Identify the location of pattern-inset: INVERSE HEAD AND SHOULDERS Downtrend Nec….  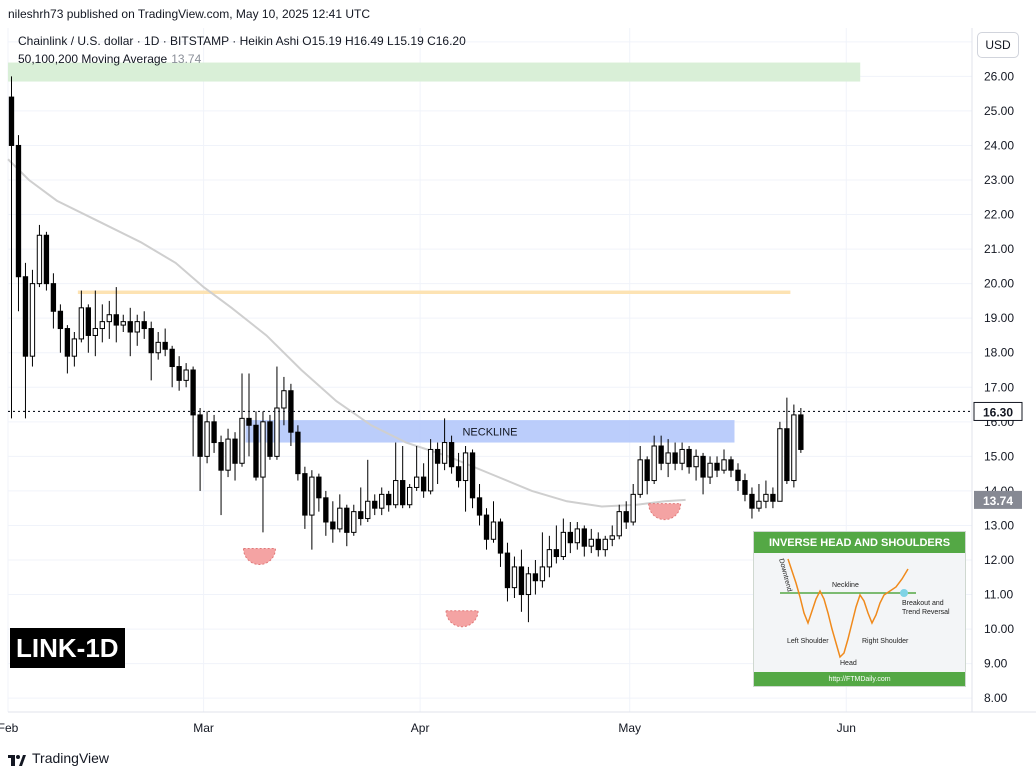
(859, 609).